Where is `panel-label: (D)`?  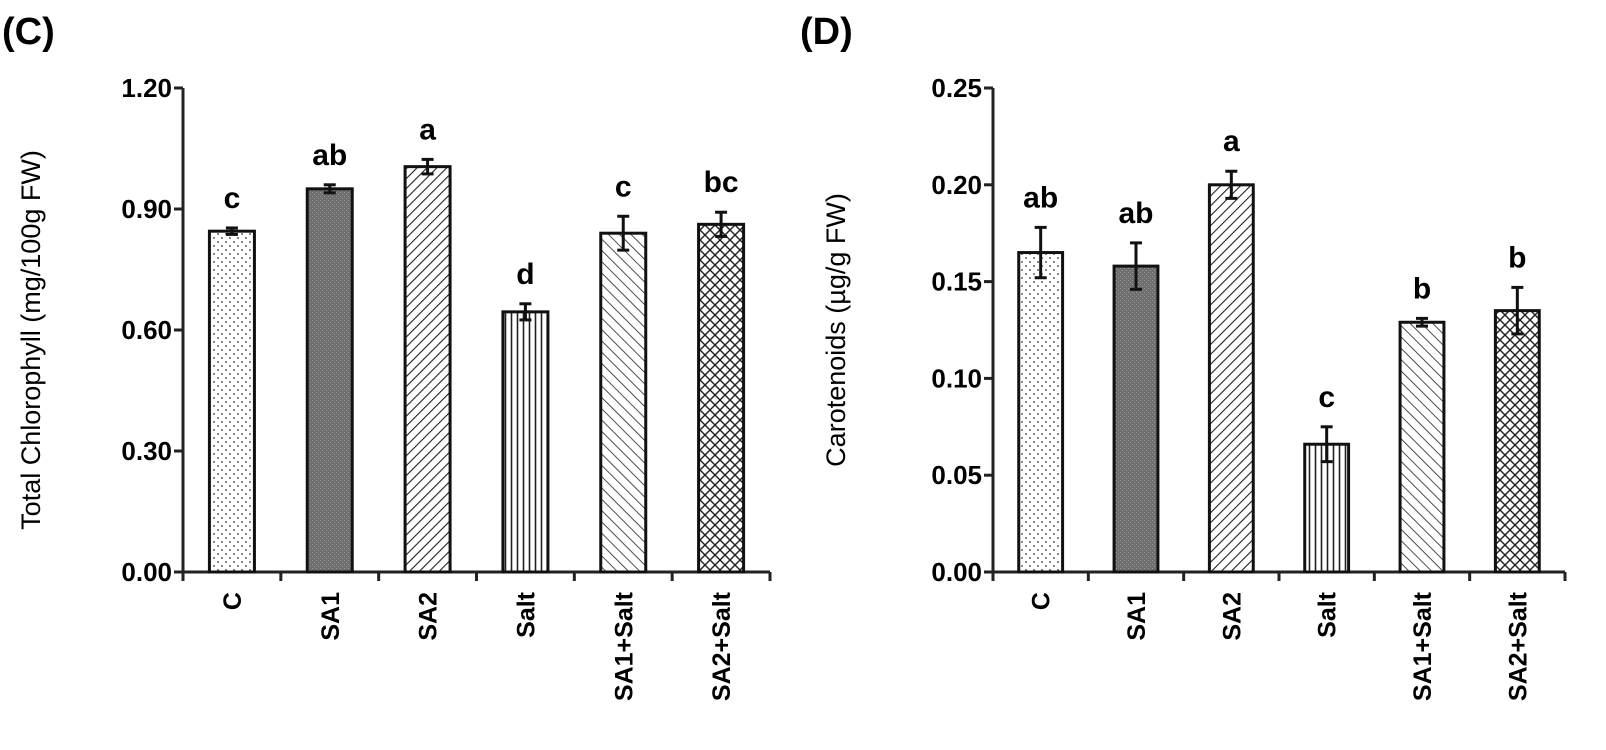
panel-label: (D) is located at coordinates (826, 32).